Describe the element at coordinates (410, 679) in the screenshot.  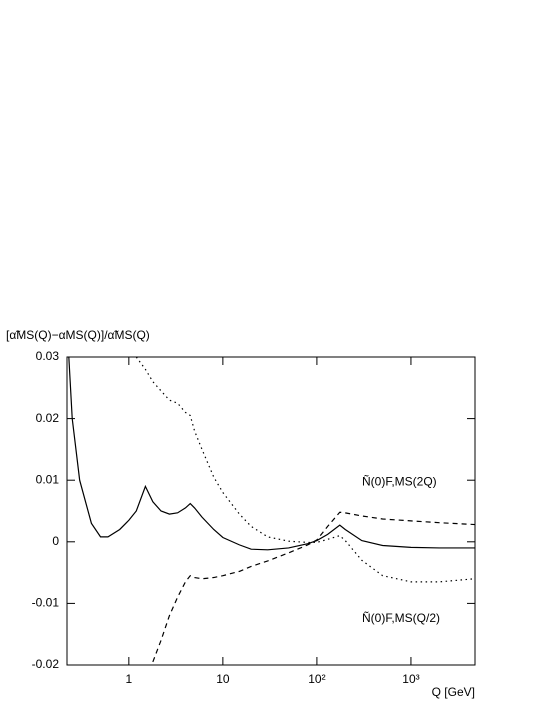
I see `x-tick-label: 10³` at that location.